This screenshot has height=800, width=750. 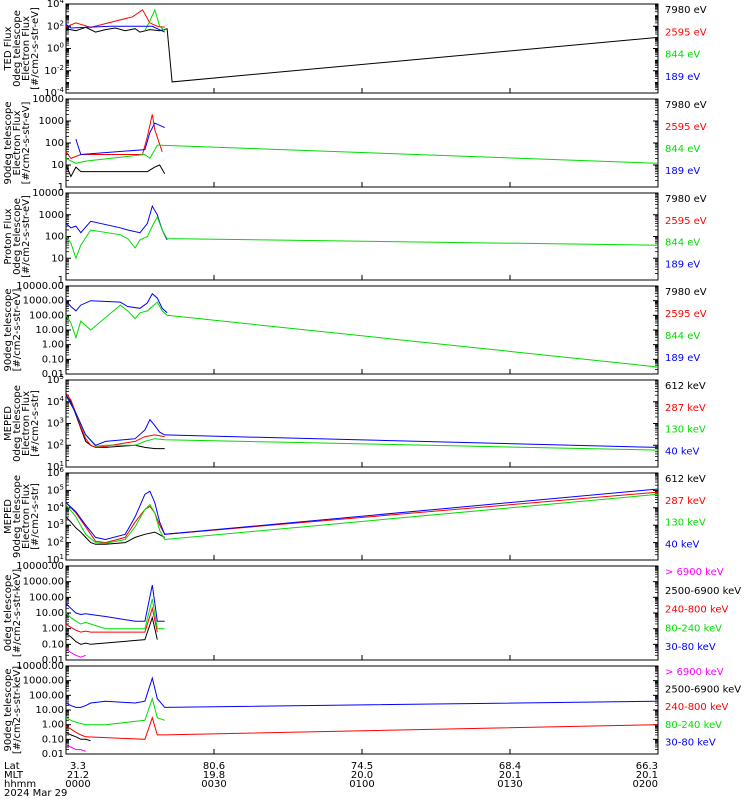 I want to click on xaxis-row-label-mlt: MLT, so click(x=14, y=775).